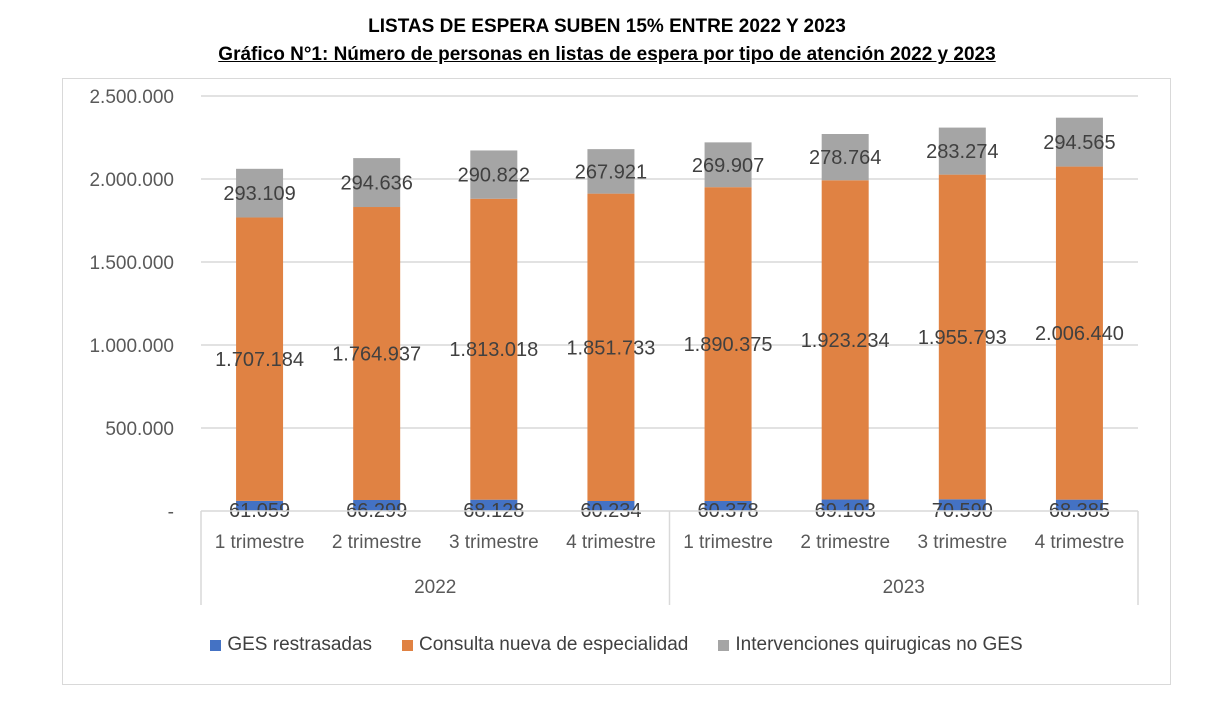 The width and height of the screenshot is (1214, 712). Describe the element at coordinates (139, 429) in the screenshot. I see `y-tick-label: 500.000` at that location.